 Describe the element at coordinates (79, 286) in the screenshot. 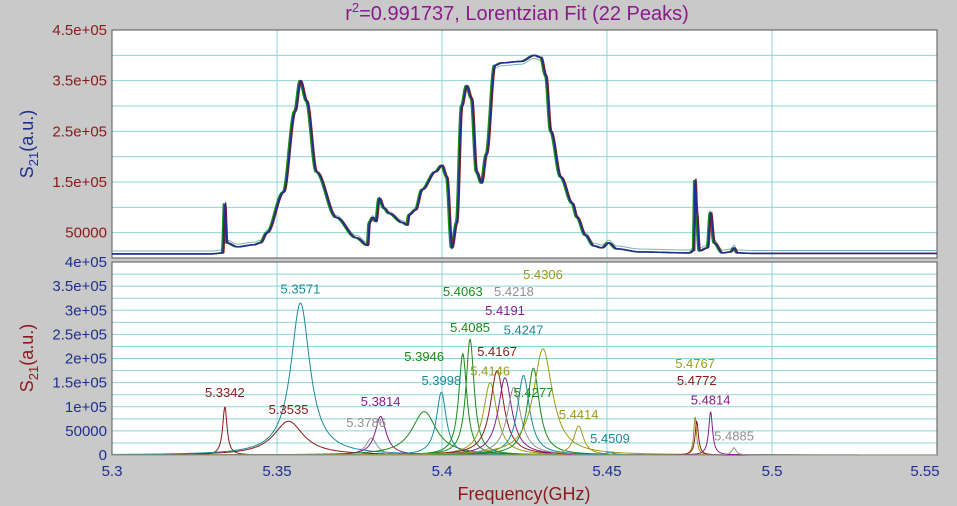

I see `bottom-y-tick-7: 3.5e+05` at that location.